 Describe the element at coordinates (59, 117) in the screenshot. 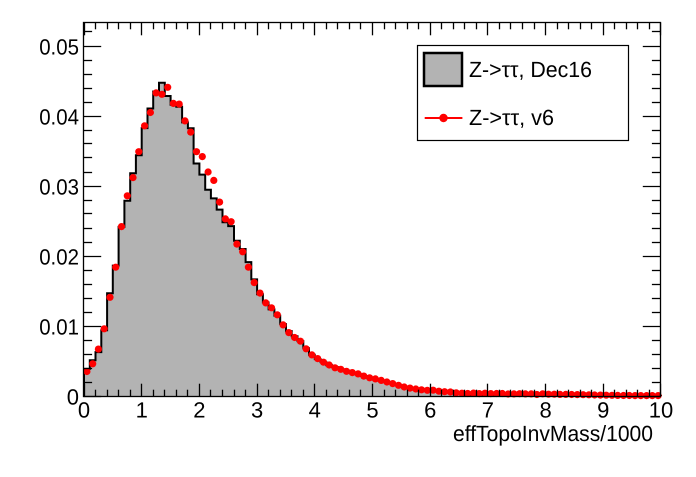

I see `svg-text: 0.04` at that location.